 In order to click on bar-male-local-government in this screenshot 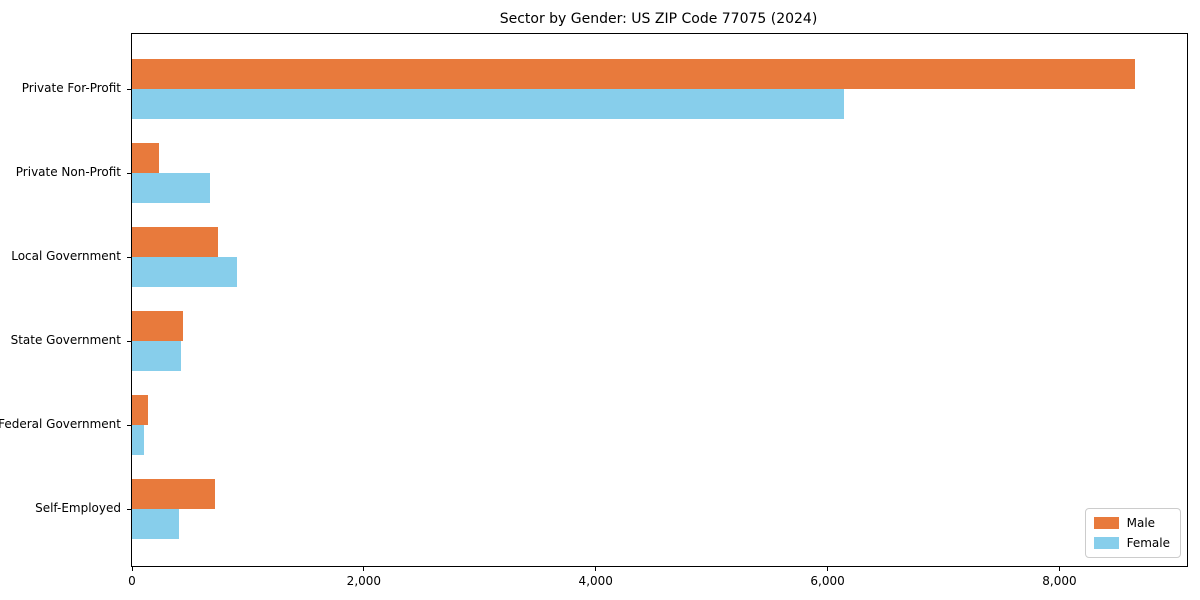, I will do `click(175, 242)`.